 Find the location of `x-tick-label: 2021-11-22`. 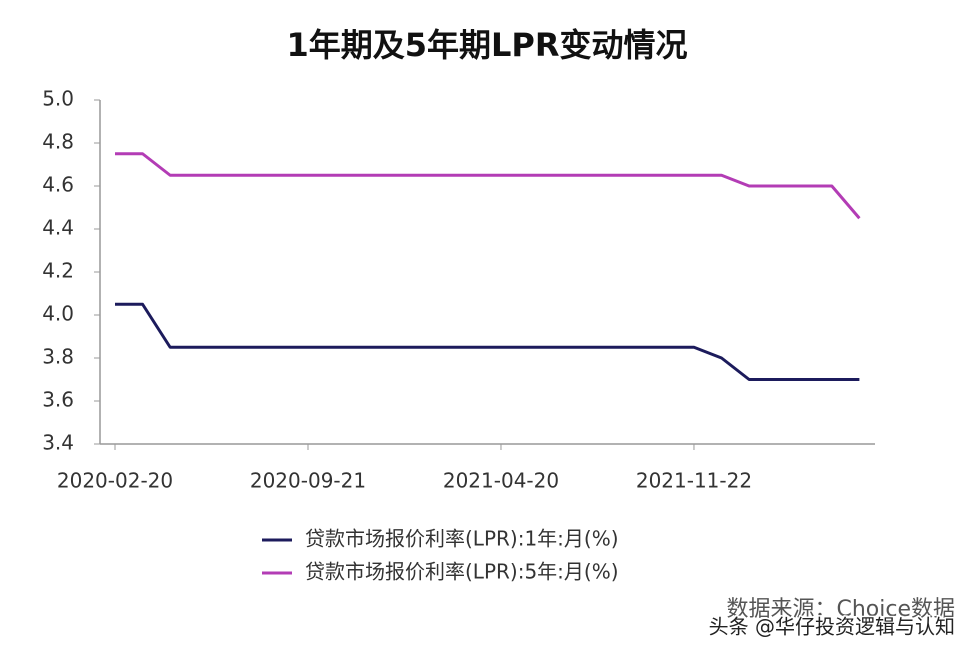

x-tick-label: 2021-11-22 is located at coordinates (694, 481).